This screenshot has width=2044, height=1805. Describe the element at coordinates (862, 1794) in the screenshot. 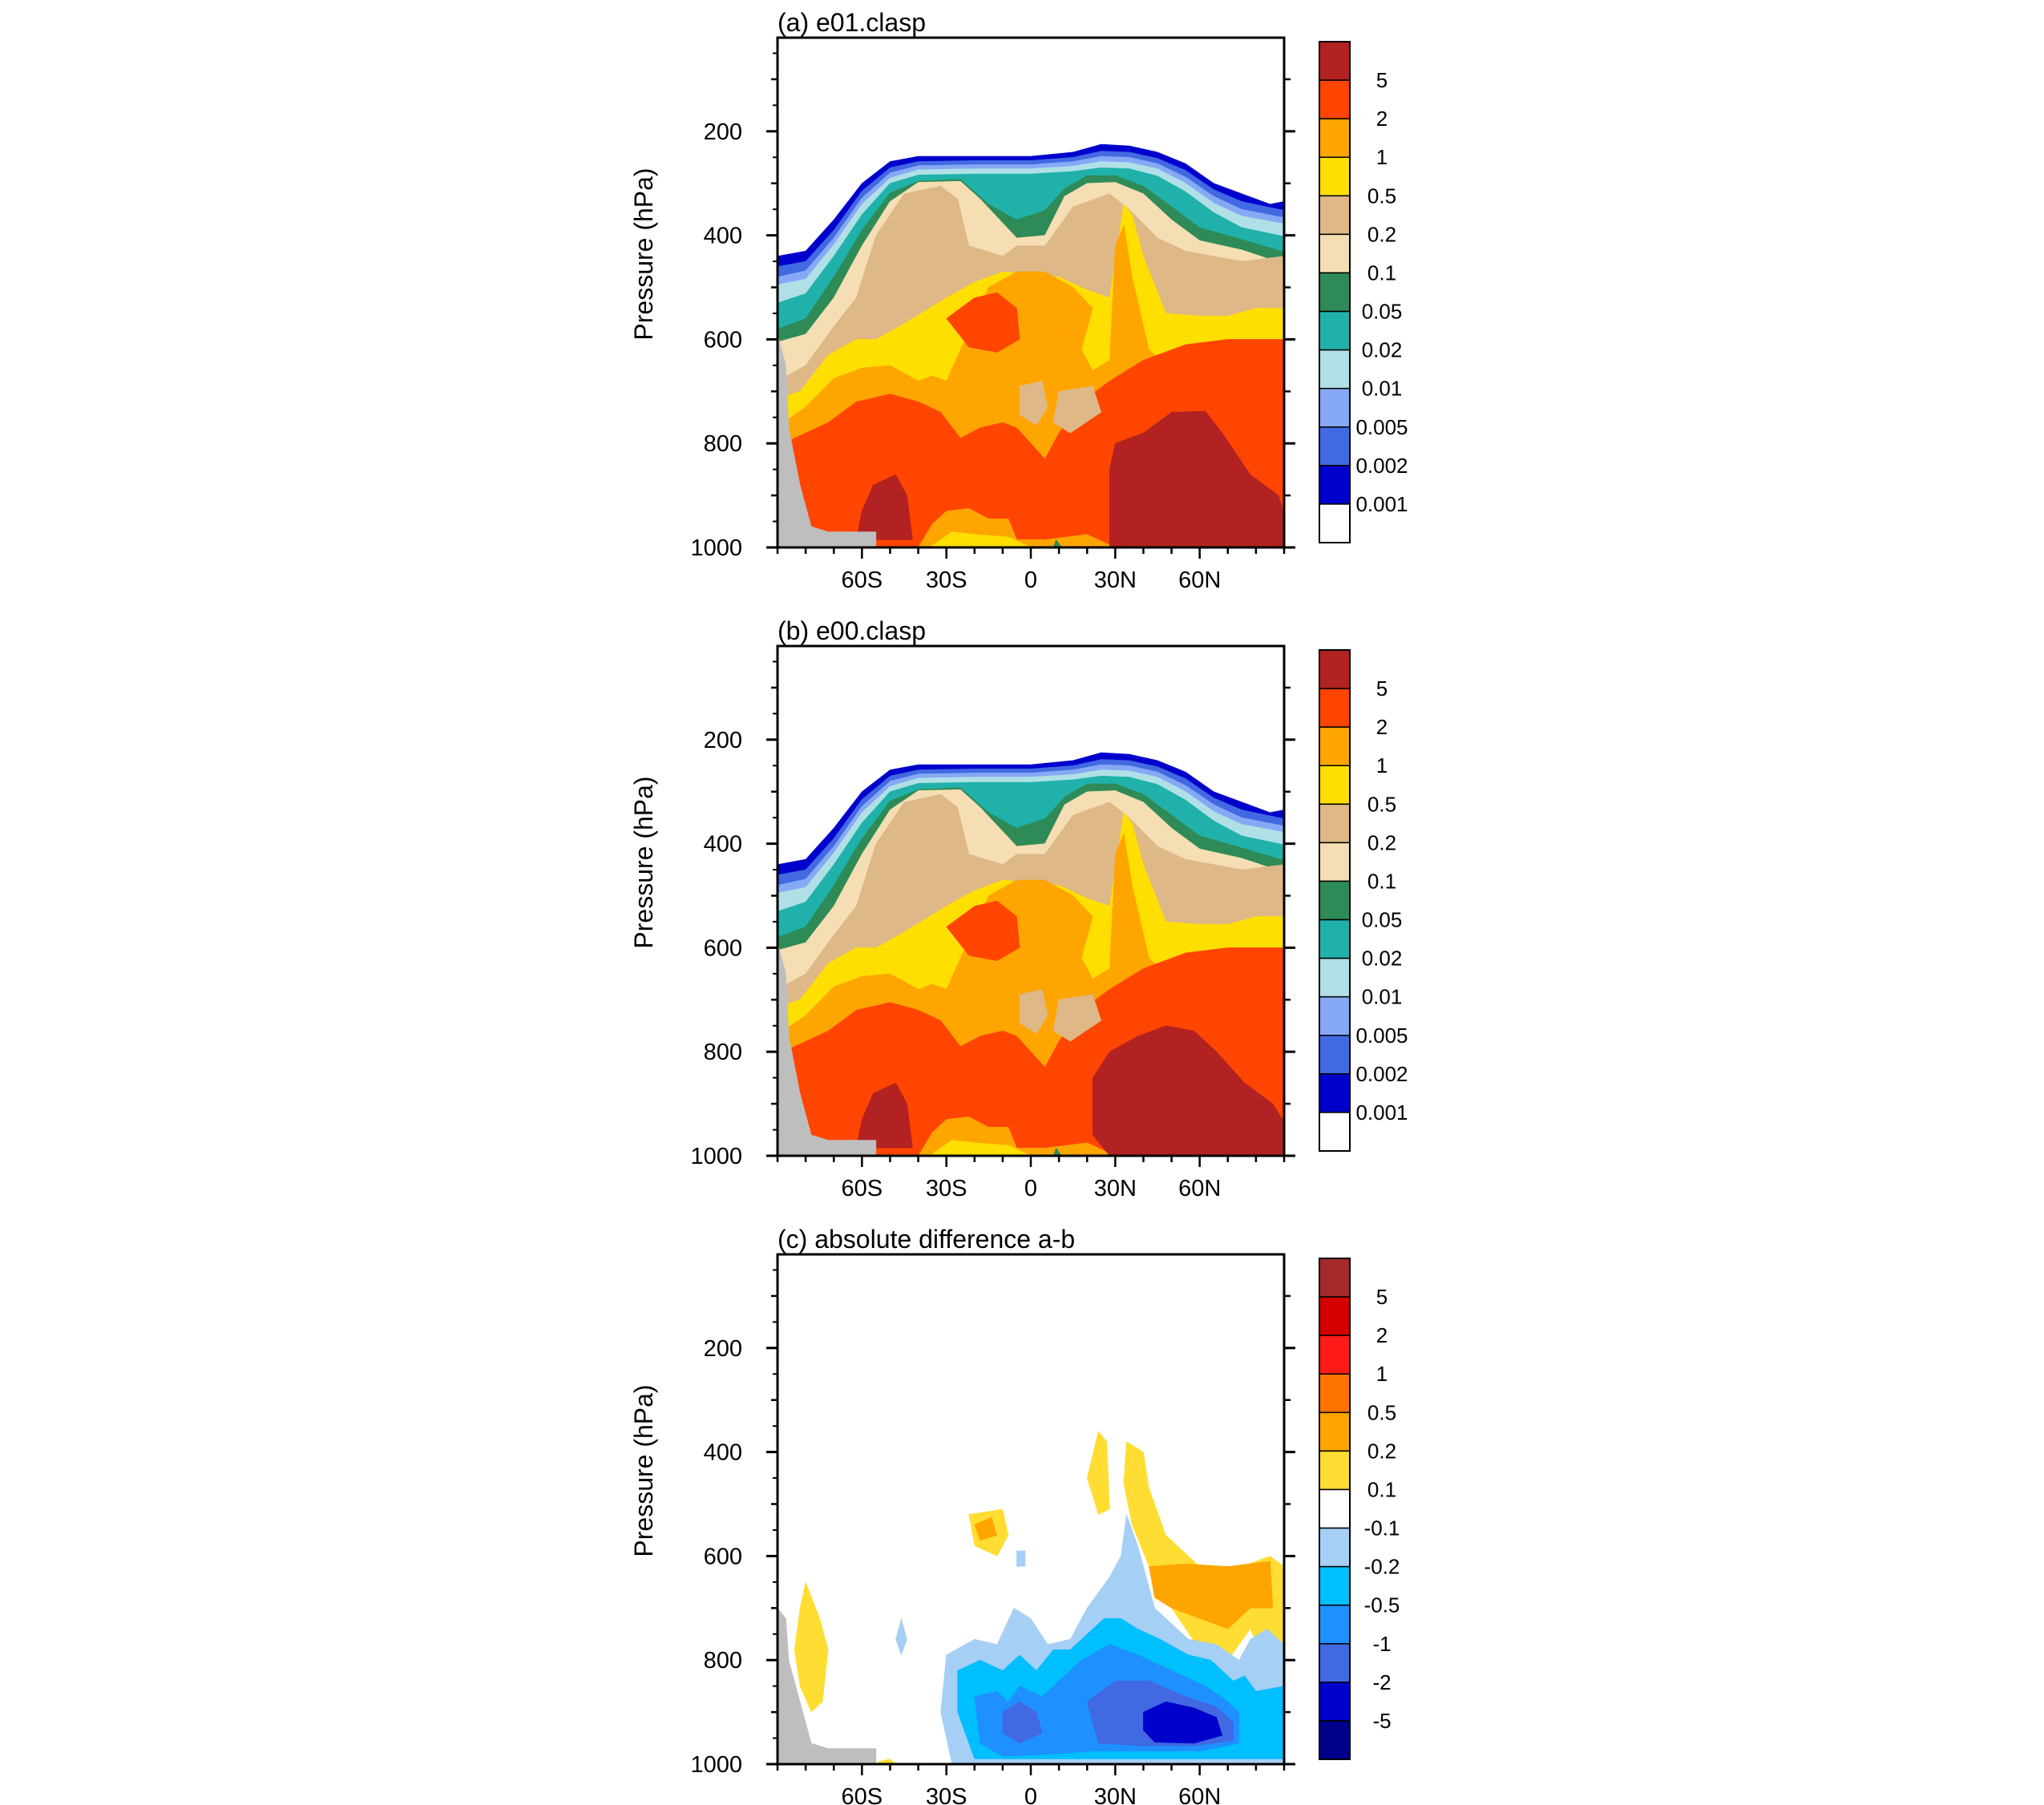

I see `x-tick-label: 60S` at that location.